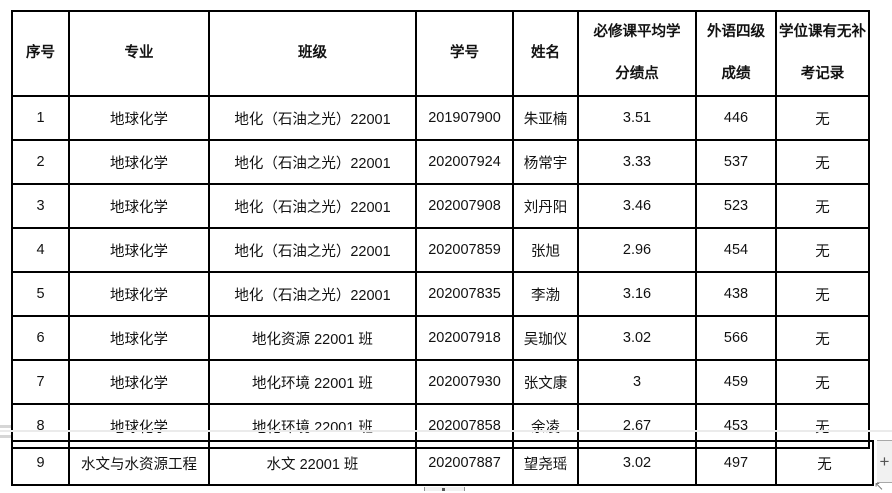  Describe the element at coordinates (736, 162) in the screenshot. I see `cell-cet4: 537` at that location.